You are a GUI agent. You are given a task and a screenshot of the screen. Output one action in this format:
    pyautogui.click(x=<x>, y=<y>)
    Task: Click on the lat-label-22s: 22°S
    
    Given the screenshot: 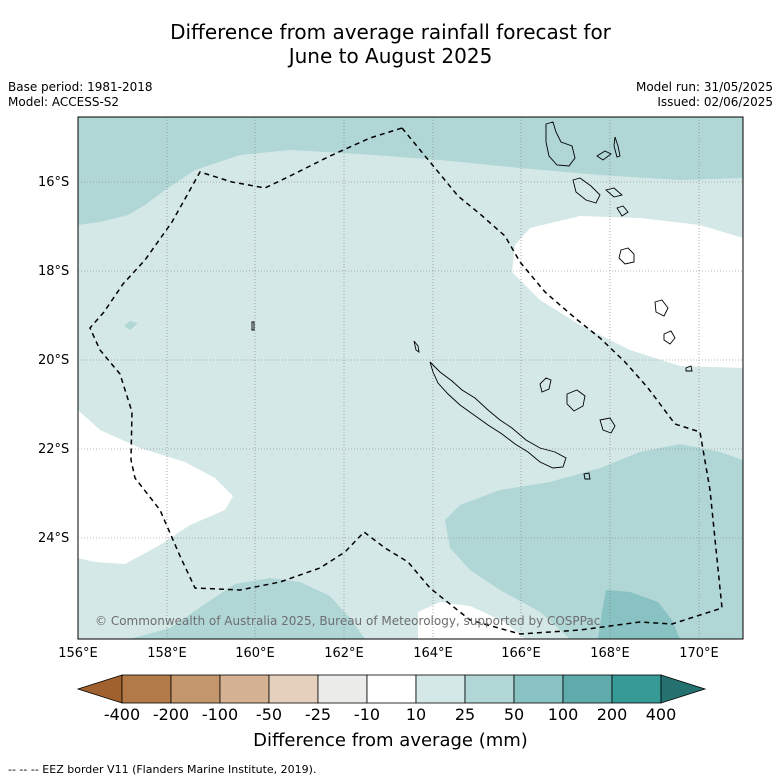 What is the action you would take?
    pyautogui.click(x=54, y=449)
    